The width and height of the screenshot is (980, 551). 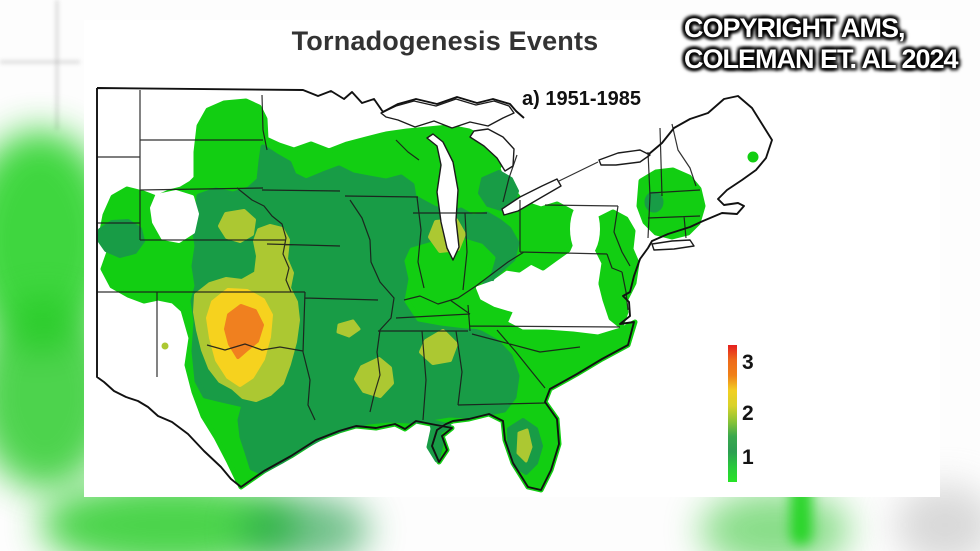 What do you see at coordinates (348, 328) in the screenshot?
I see `contour-olive-louisiana` at bounding box center [348, 328].